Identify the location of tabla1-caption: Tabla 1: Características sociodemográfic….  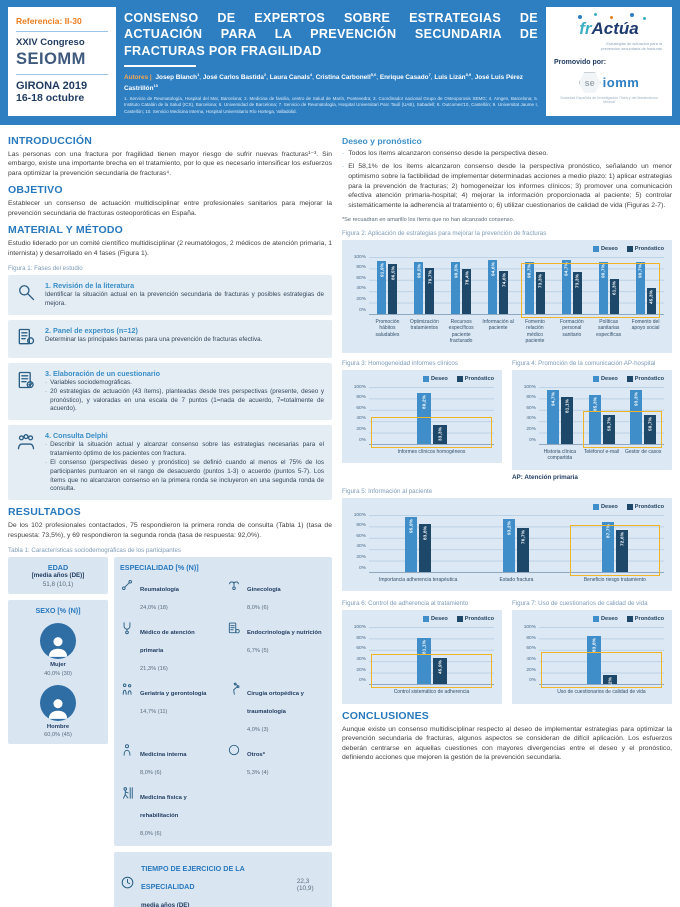
(94, 551).